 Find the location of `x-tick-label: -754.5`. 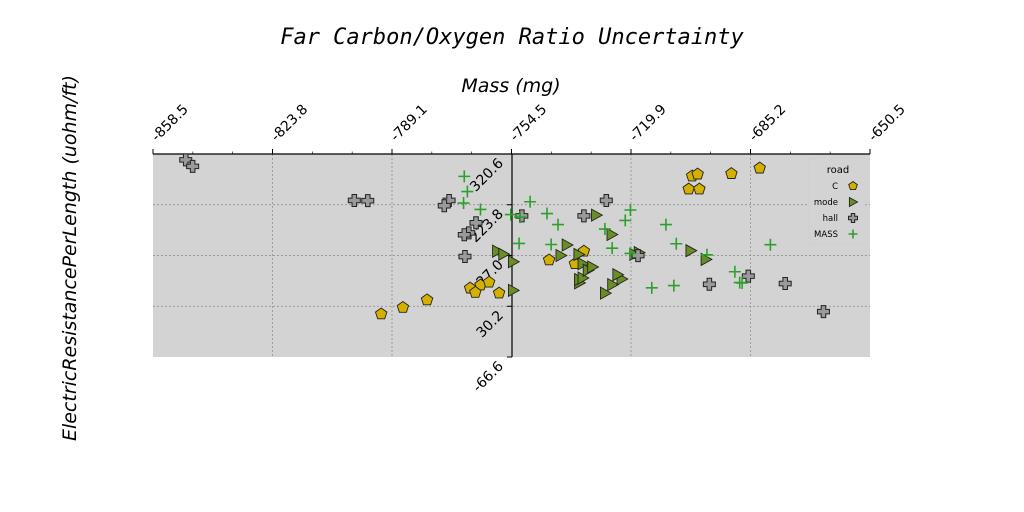

x-tick-label: -754.5 is located at coordinates (528, 123).